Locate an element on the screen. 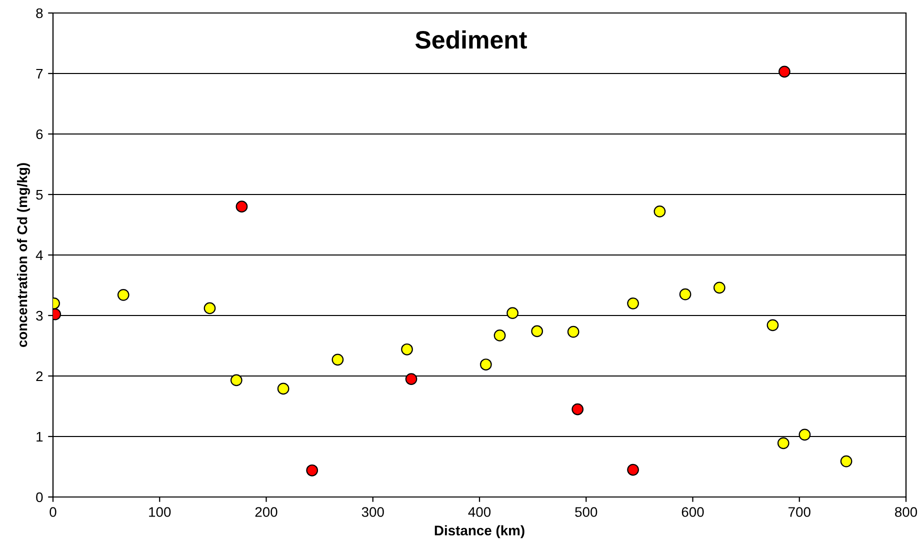 The height and width of the screenshot is (560, 924). y-tick-label: 8 is located at coordinates (39, 13).